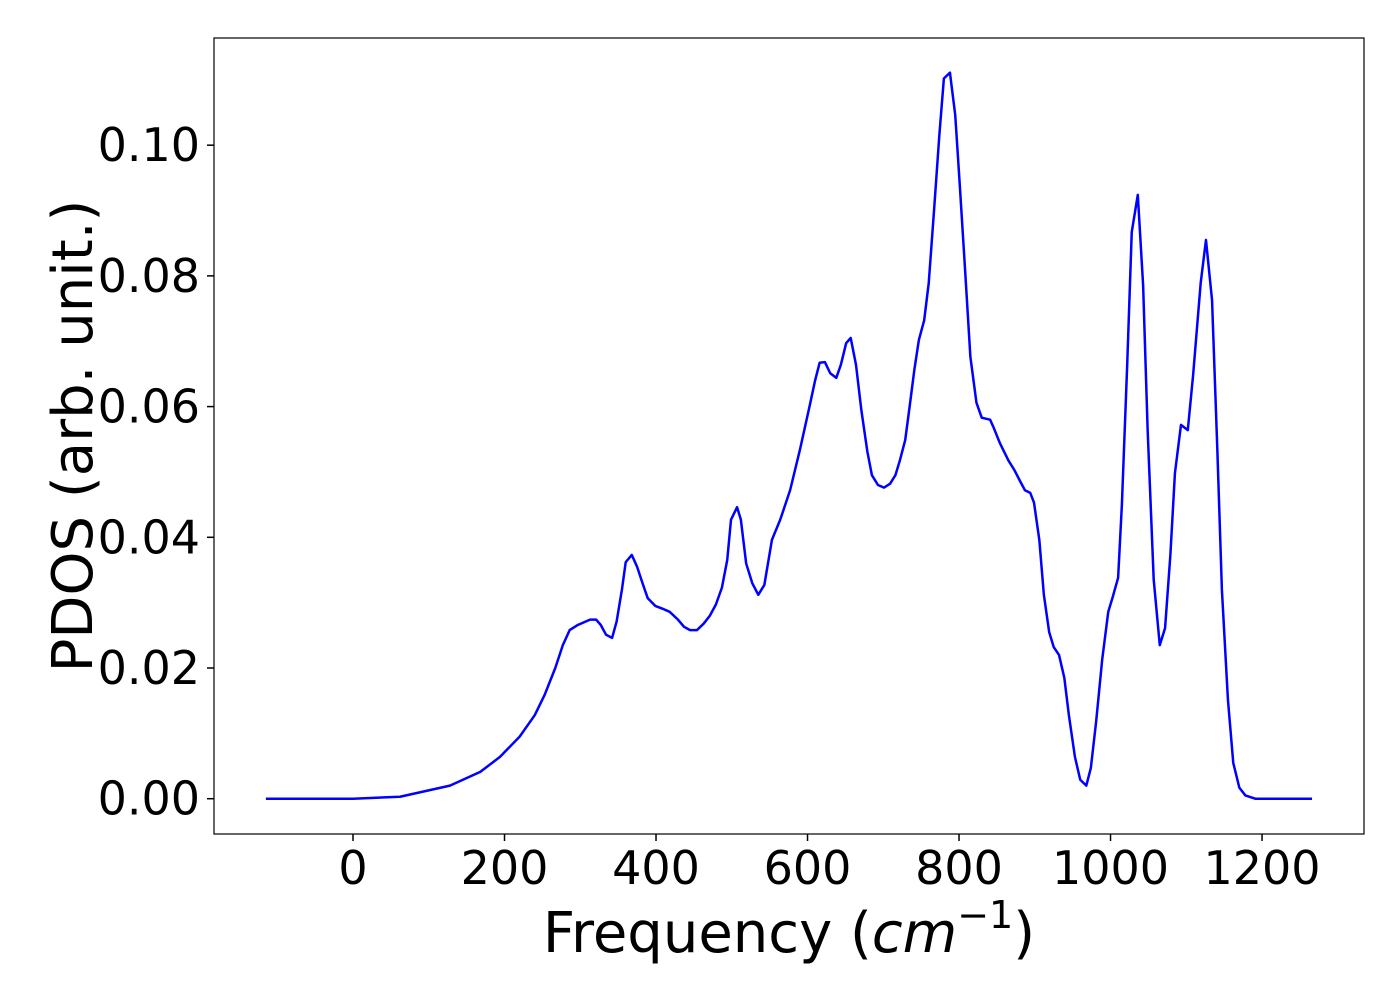  What do you see at coordinates (1110, 868) in the screenshot?
I see `x-tick-label: 1000` at bounding box center [1110, 868].